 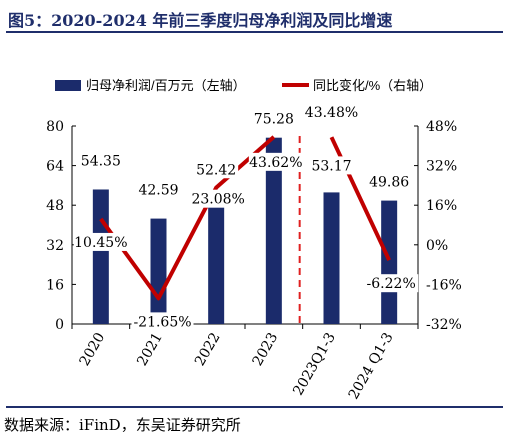 I want to click on y-right-tick-label: -32%, so click(x=444, y=325).